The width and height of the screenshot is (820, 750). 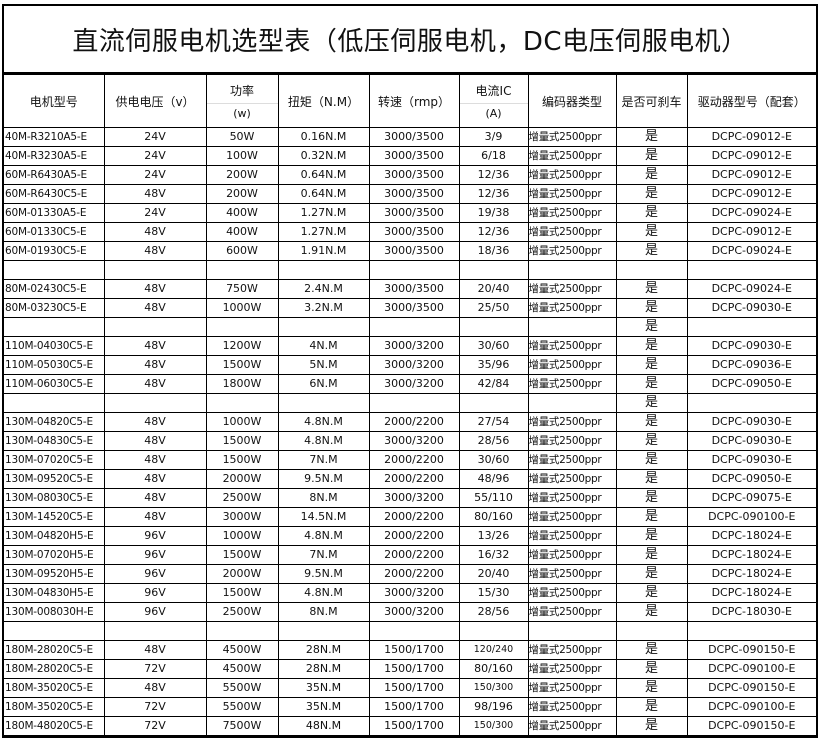 I want to click on cell-power: 5500W, so click(x=242, y=707).